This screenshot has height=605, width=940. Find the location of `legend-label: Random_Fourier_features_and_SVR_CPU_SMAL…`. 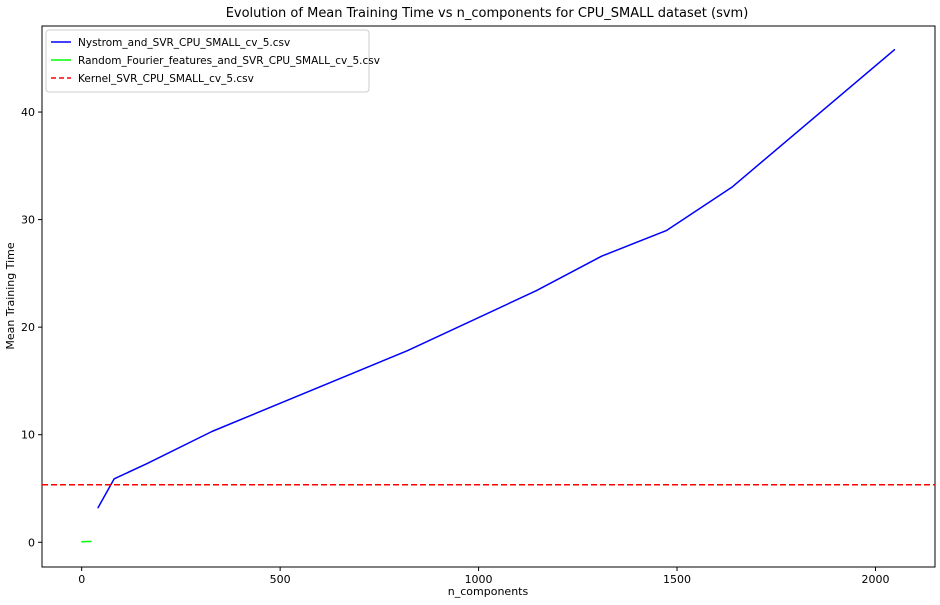

legend-label: Random_Fourier_features_and_SVR_CPU_SMAL… is located at coordinates (229, 61).